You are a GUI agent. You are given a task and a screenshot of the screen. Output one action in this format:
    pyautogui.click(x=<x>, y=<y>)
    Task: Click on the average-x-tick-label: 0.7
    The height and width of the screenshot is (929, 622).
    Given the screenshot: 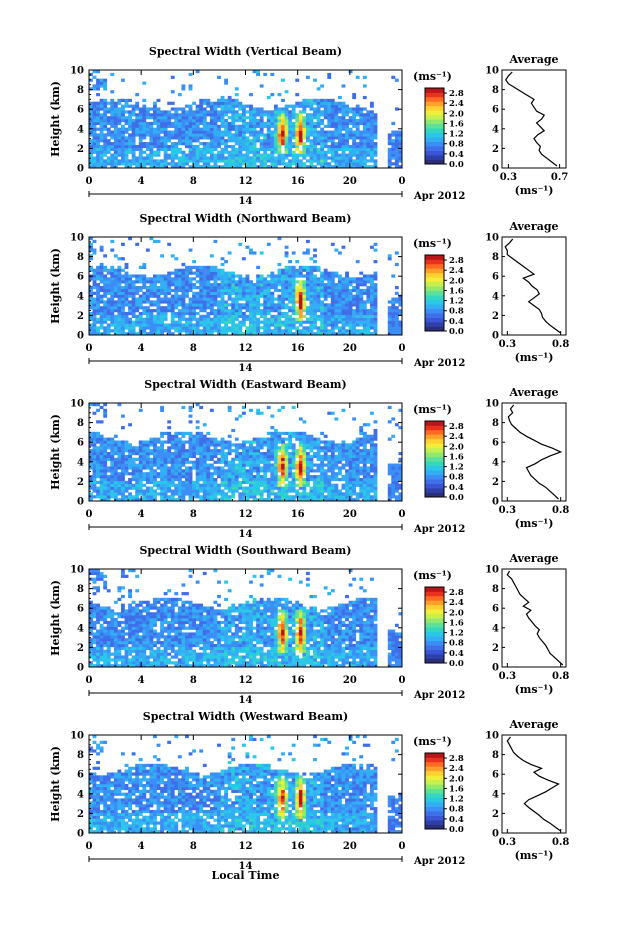 What is the action you would take?
    pyautogui.click(x=559, y=177)
    